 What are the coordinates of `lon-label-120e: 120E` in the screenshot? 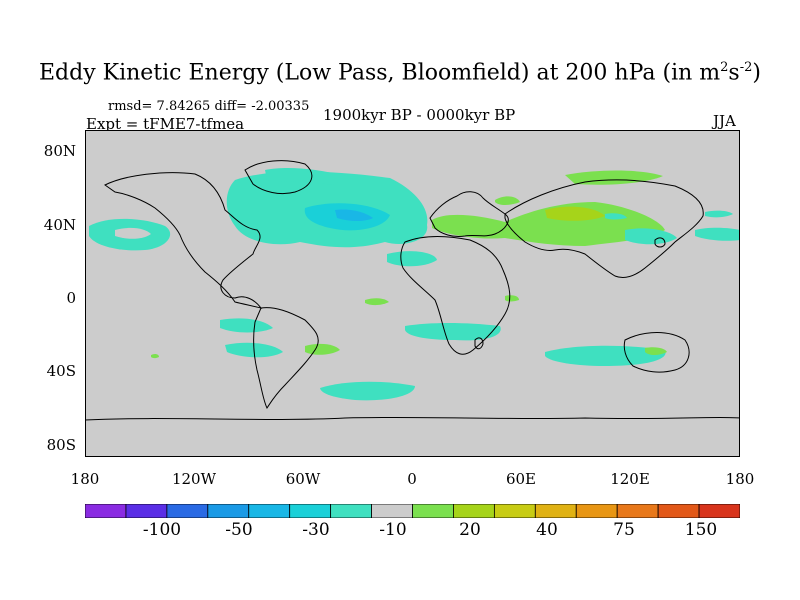 It's located at (630, 479).